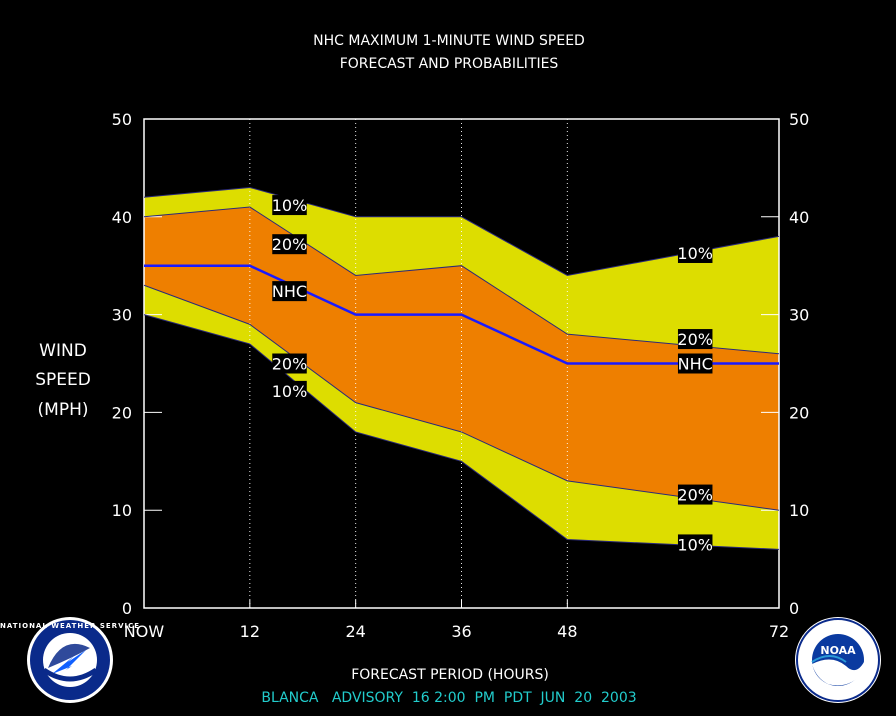  I want to click on curve-label-8: 20%, so click(695, 495).